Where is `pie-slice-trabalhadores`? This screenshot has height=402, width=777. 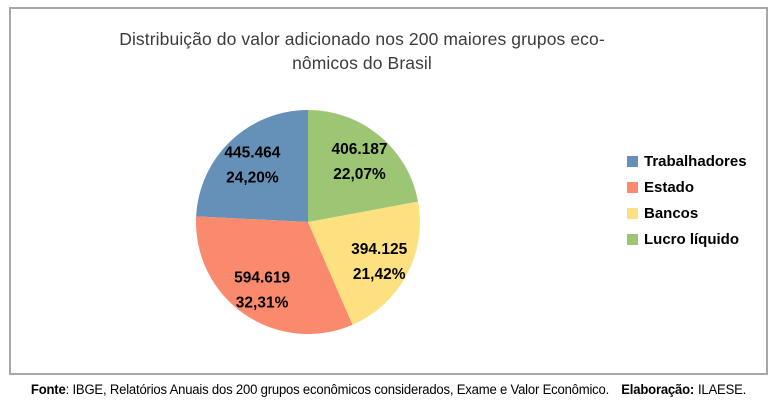
pie-slice-trabalhadores is located at coordinates (252, 166).